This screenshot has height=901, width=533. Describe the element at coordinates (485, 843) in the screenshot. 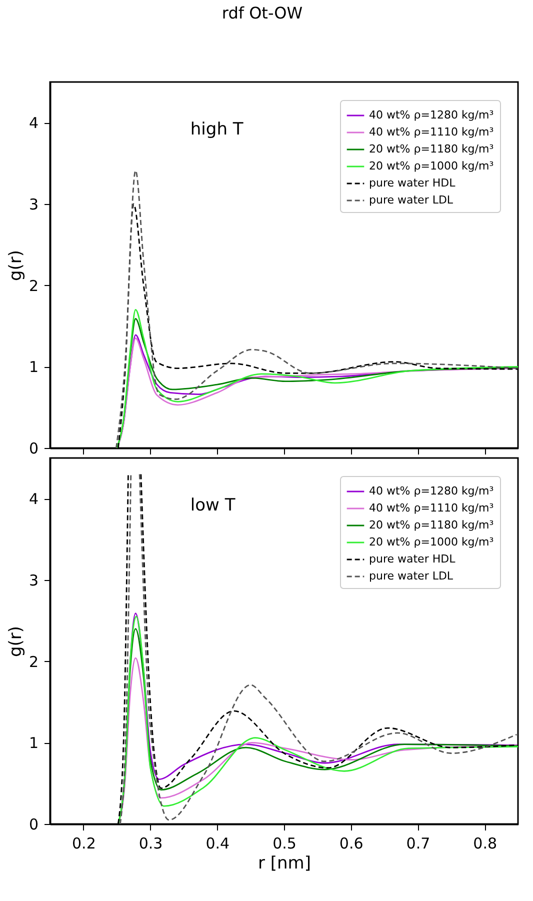

I see `x-tick-label: 0.8` at that location.